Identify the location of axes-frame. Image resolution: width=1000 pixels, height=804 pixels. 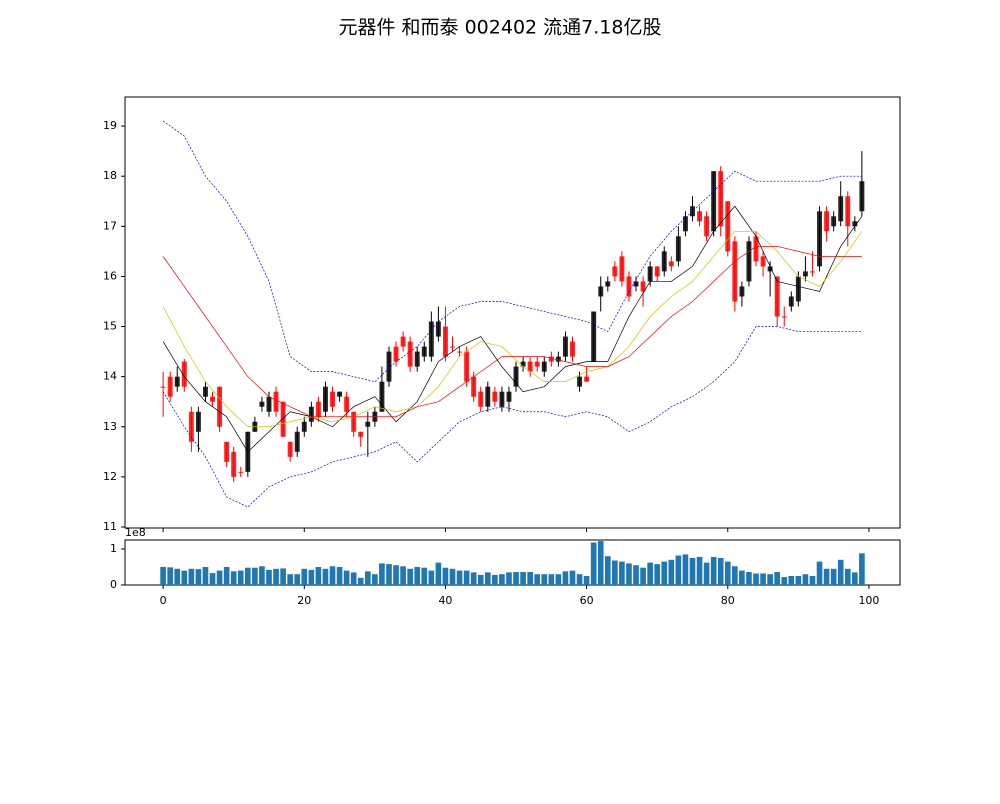
(512, 562).